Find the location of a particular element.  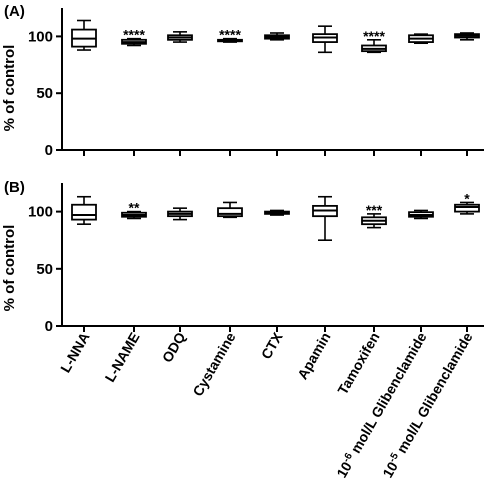

box-group: *** is located at coordinates (374, 215).